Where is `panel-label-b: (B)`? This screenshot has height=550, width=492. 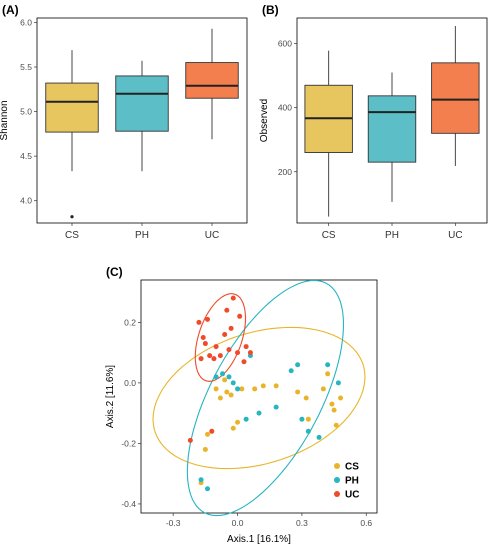
panel-label-b: (B) is located at coordinates (270, 10).